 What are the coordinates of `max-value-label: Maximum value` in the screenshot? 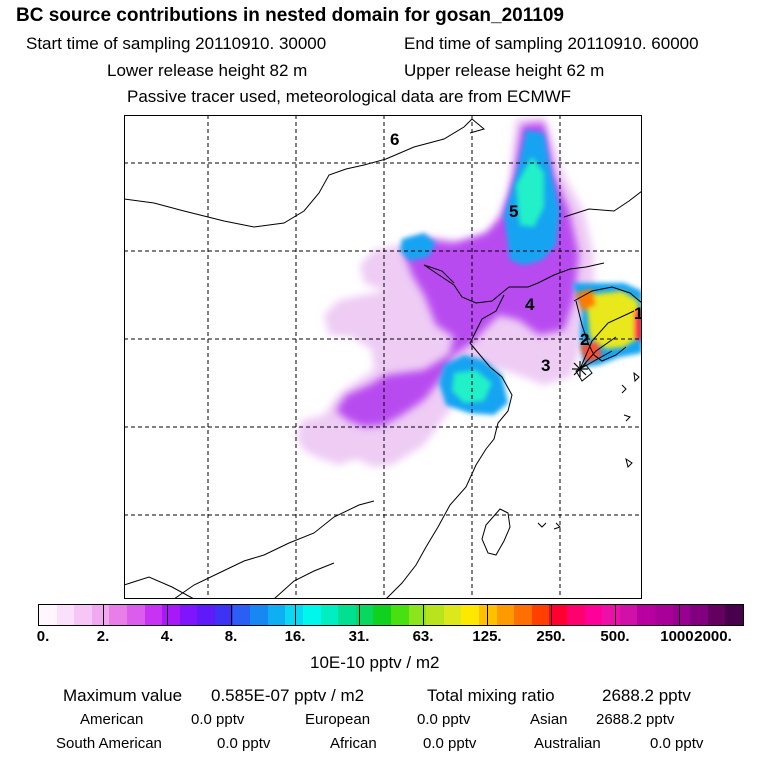 It's located at (123, 695).